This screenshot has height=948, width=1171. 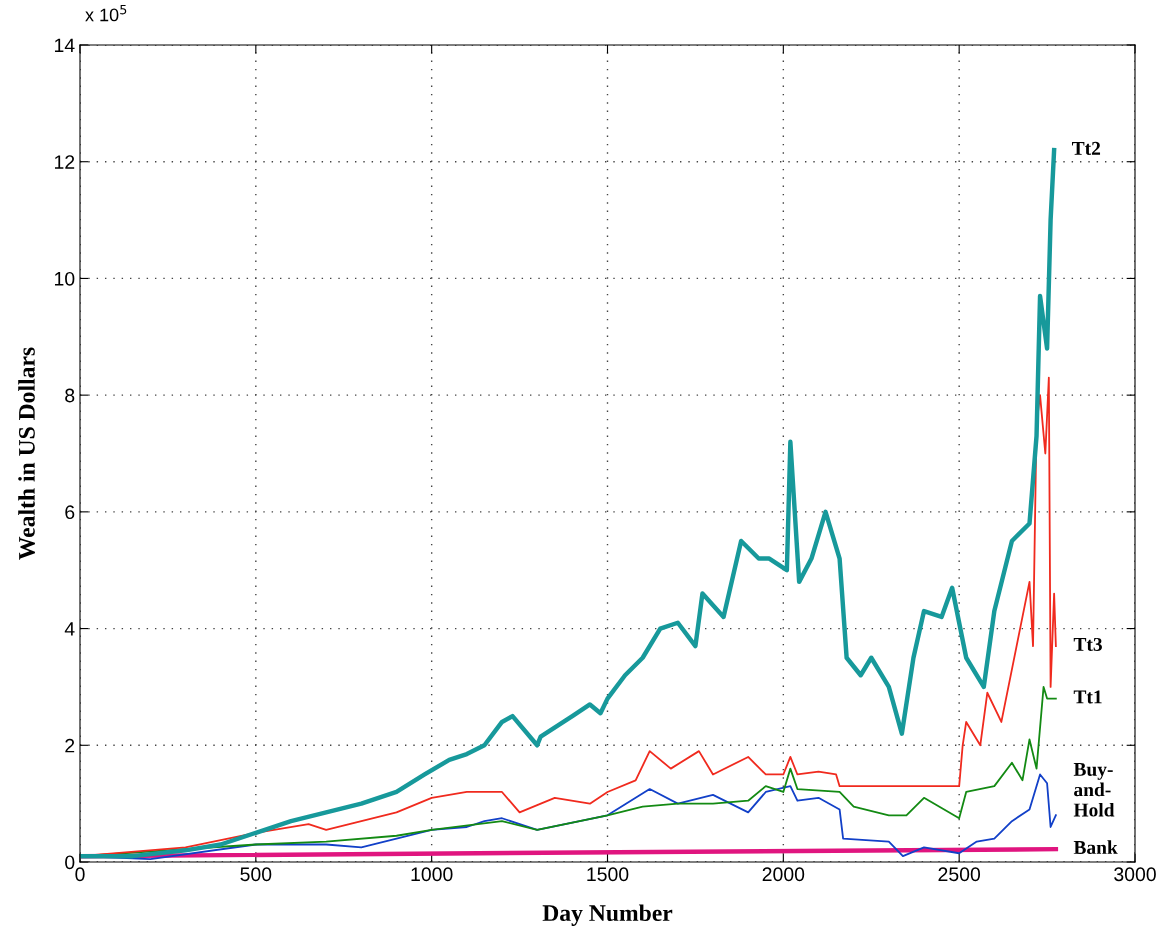 What do you see at coordinates (65, 45) in the screenshot?
I see `y-tick-label: 14` at bounding box center [65, 45].